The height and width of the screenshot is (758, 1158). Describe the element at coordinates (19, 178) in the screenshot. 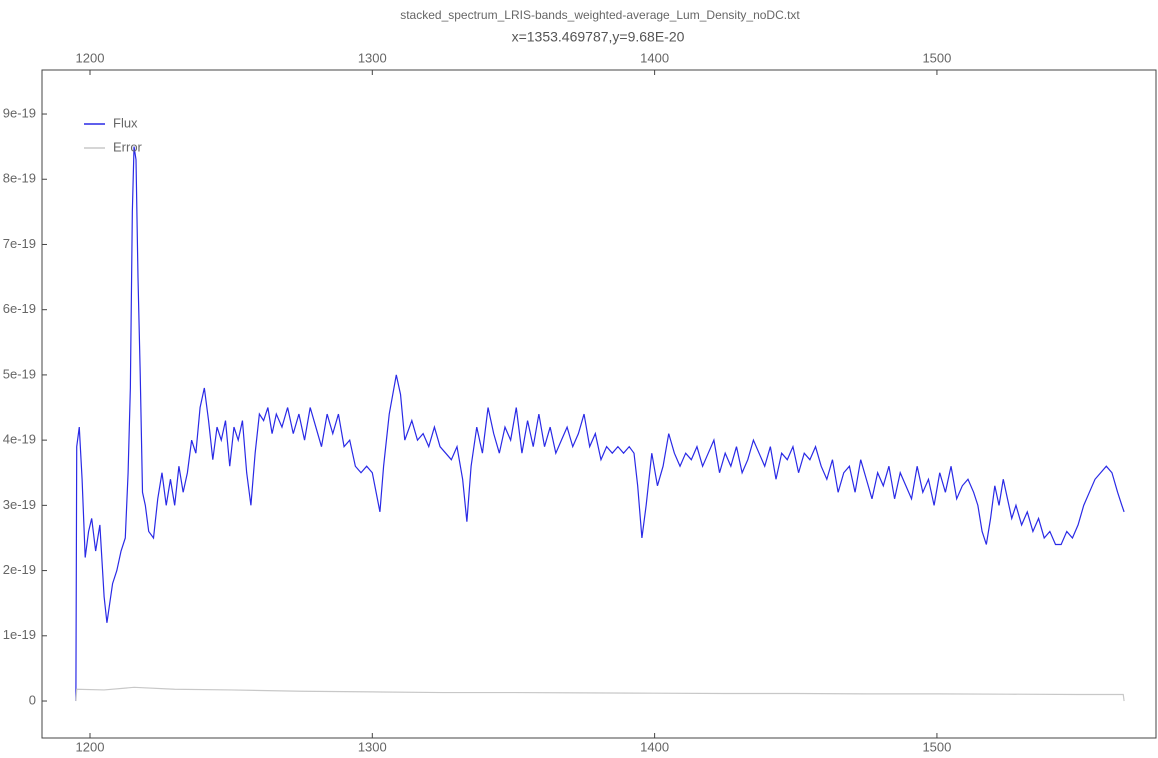

I see `y-tick-label: 8e-19` at that location.